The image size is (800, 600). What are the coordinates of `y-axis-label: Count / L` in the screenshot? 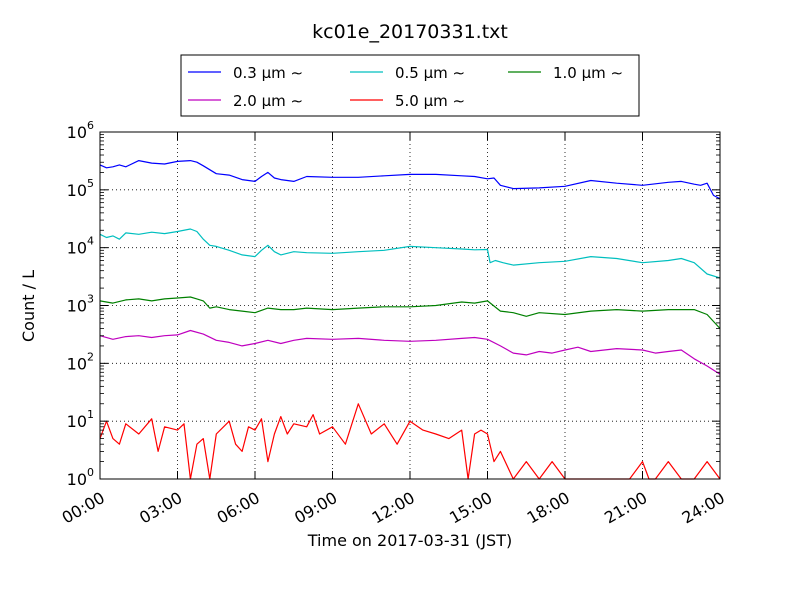 It's located at (28, 306).